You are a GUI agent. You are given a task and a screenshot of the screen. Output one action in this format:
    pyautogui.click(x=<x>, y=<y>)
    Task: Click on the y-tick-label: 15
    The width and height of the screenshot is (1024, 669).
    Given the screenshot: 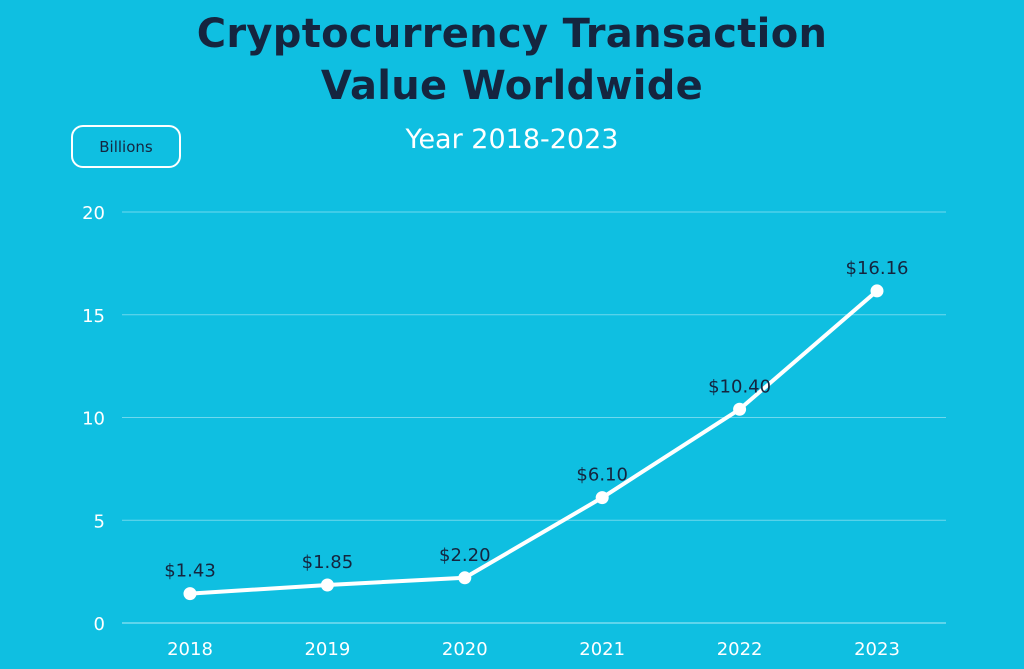 What is the action you would take?
    pyautogui.click(x=93, y=316)
    